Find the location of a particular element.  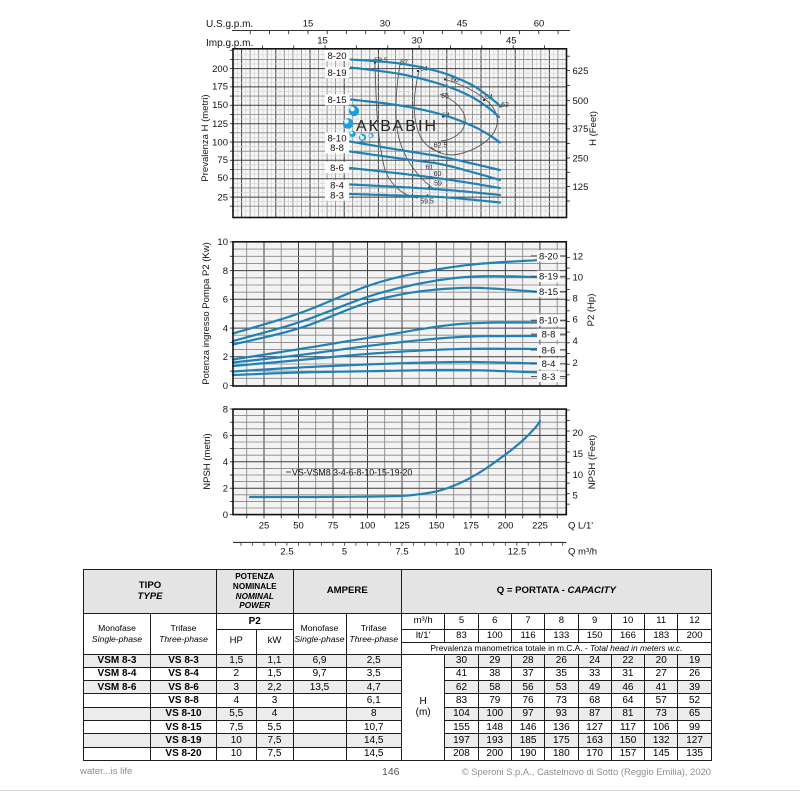

svg-text: 20 is located at coordinates (578, 433).